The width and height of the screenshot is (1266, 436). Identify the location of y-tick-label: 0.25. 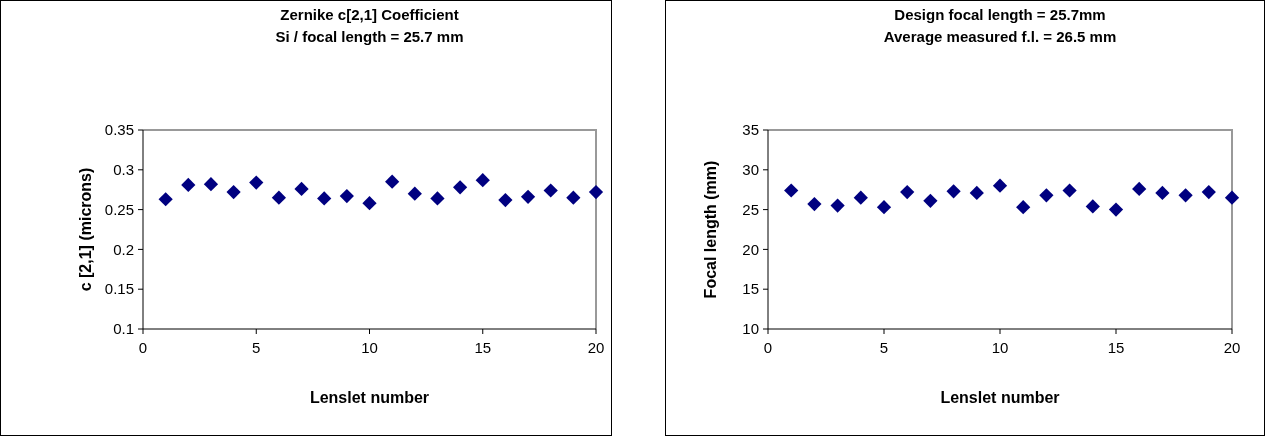
(119, 209).